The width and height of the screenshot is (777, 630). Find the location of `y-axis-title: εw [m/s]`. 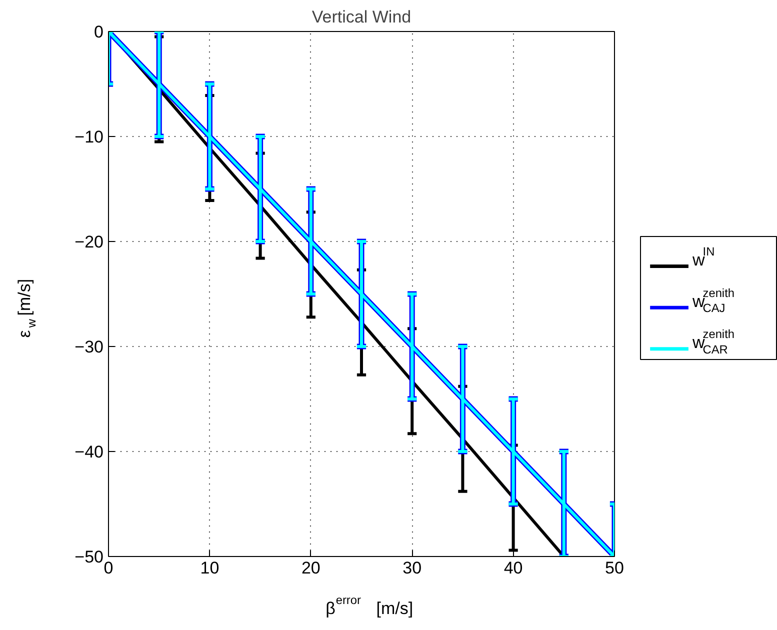

y-axis-title: εw [m/s] is located at coordinates (26, 308).